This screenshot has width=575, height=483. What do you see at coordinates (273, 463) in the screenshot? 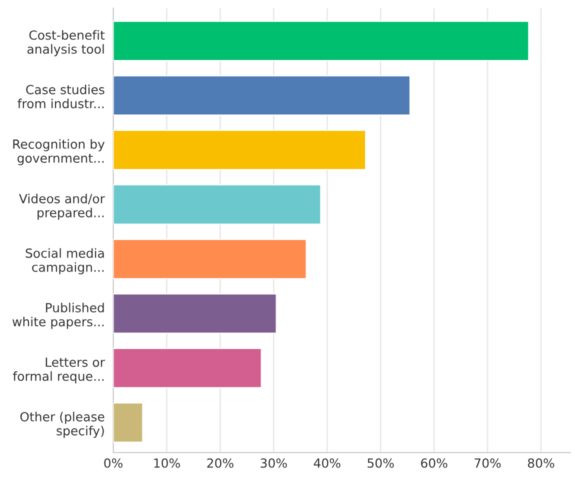
I see `x-tick-label: 30%` at bounding box center [273, 463].